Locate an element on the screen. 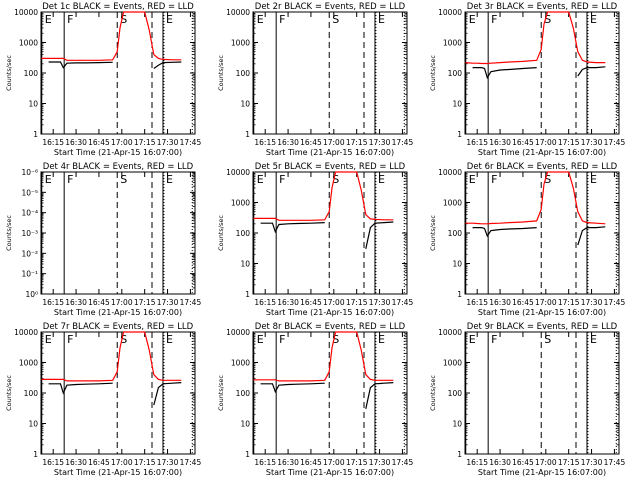 This screenshot has width=640, height=480. panel-title: Det 5r BLACK = Events, RED = LLD is located at coordinates (330, 167).